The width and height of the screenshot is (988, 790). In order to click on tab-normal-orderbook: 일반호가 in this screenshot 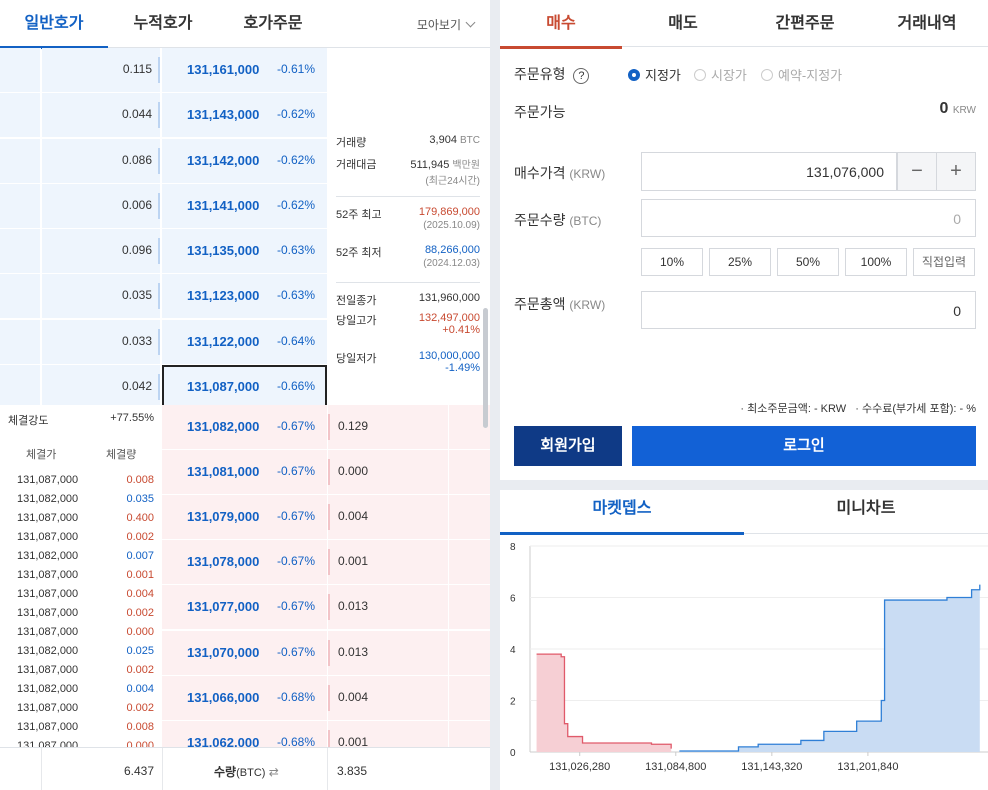, I will do `click(54, 24)`.